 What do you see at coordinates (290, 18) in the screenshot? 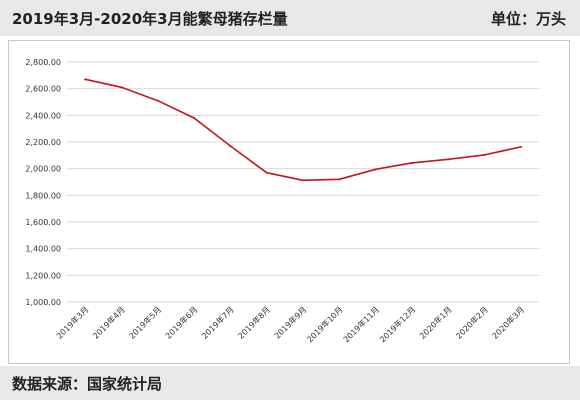
I see `header-band: 2019年3月-2020年3月能繁母猪存栏量 单位：万头` at bounding box center [290, 18].